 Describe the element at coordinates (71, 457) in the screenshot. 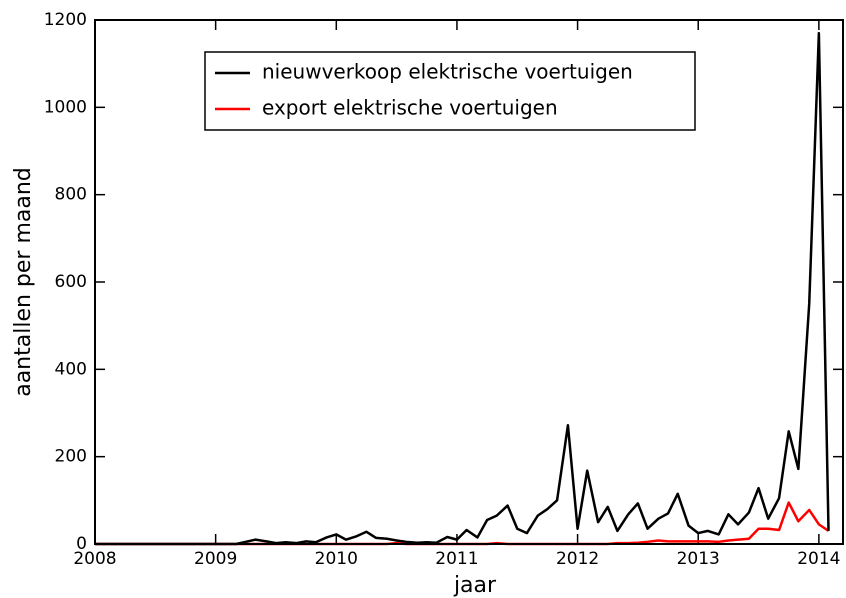

I see `y-tick-label: 200` at that location.